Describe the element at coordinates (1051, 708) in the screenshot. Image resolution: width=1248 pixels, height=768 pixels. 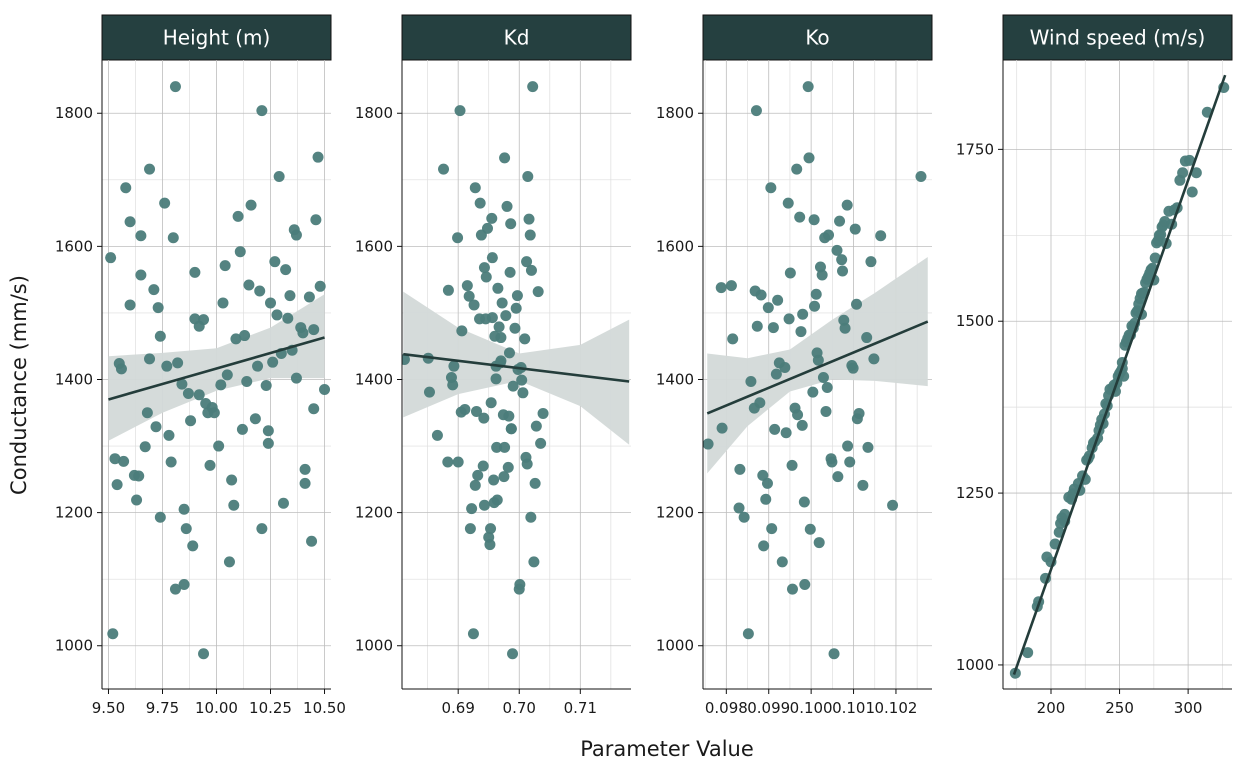
I see `x-tick-label: 200` at that location.